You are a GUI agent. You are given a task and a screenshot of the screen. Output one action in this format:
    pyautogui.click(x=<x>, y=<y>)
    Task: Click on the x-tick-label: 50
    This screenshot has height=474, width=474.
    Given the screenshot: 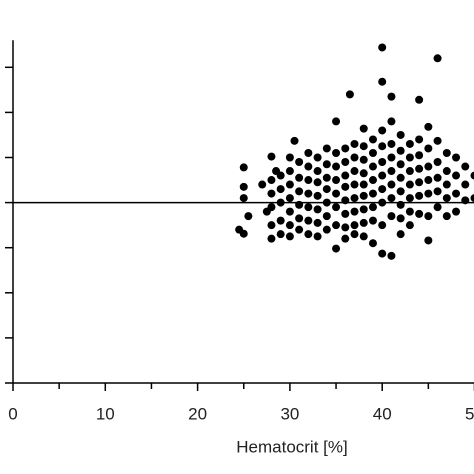 What is the action you would take?
    pyautogui.click(x=469, y=413)
    